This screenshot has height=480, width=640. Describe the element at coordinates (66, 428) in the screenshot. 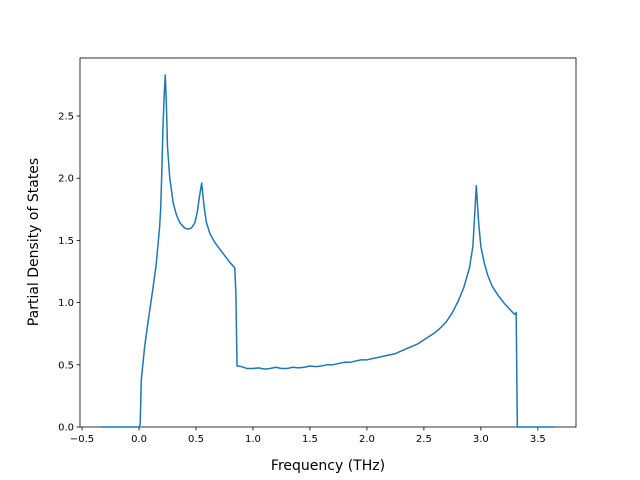

I see `y-tick-label: 0.0` at that location.